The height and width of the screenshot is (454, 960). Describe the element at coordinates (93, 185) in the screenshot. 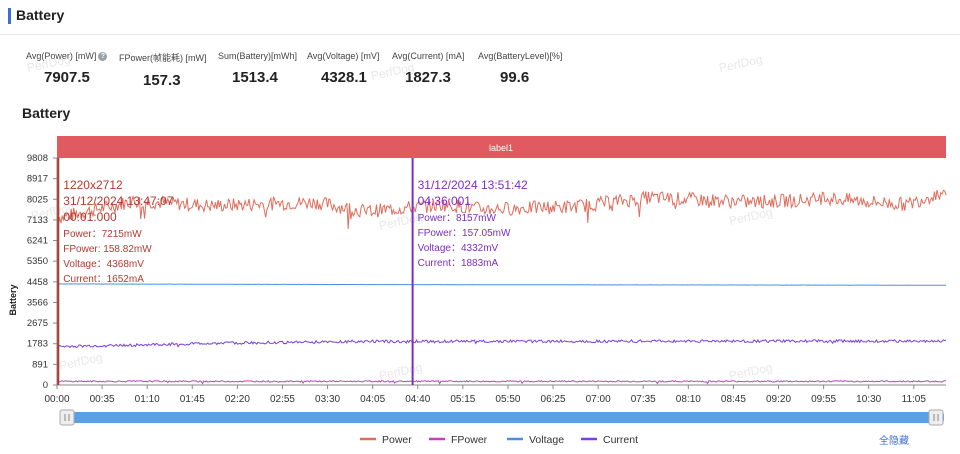

I see `marker-tooltip-line: 1220x2712` at that location.